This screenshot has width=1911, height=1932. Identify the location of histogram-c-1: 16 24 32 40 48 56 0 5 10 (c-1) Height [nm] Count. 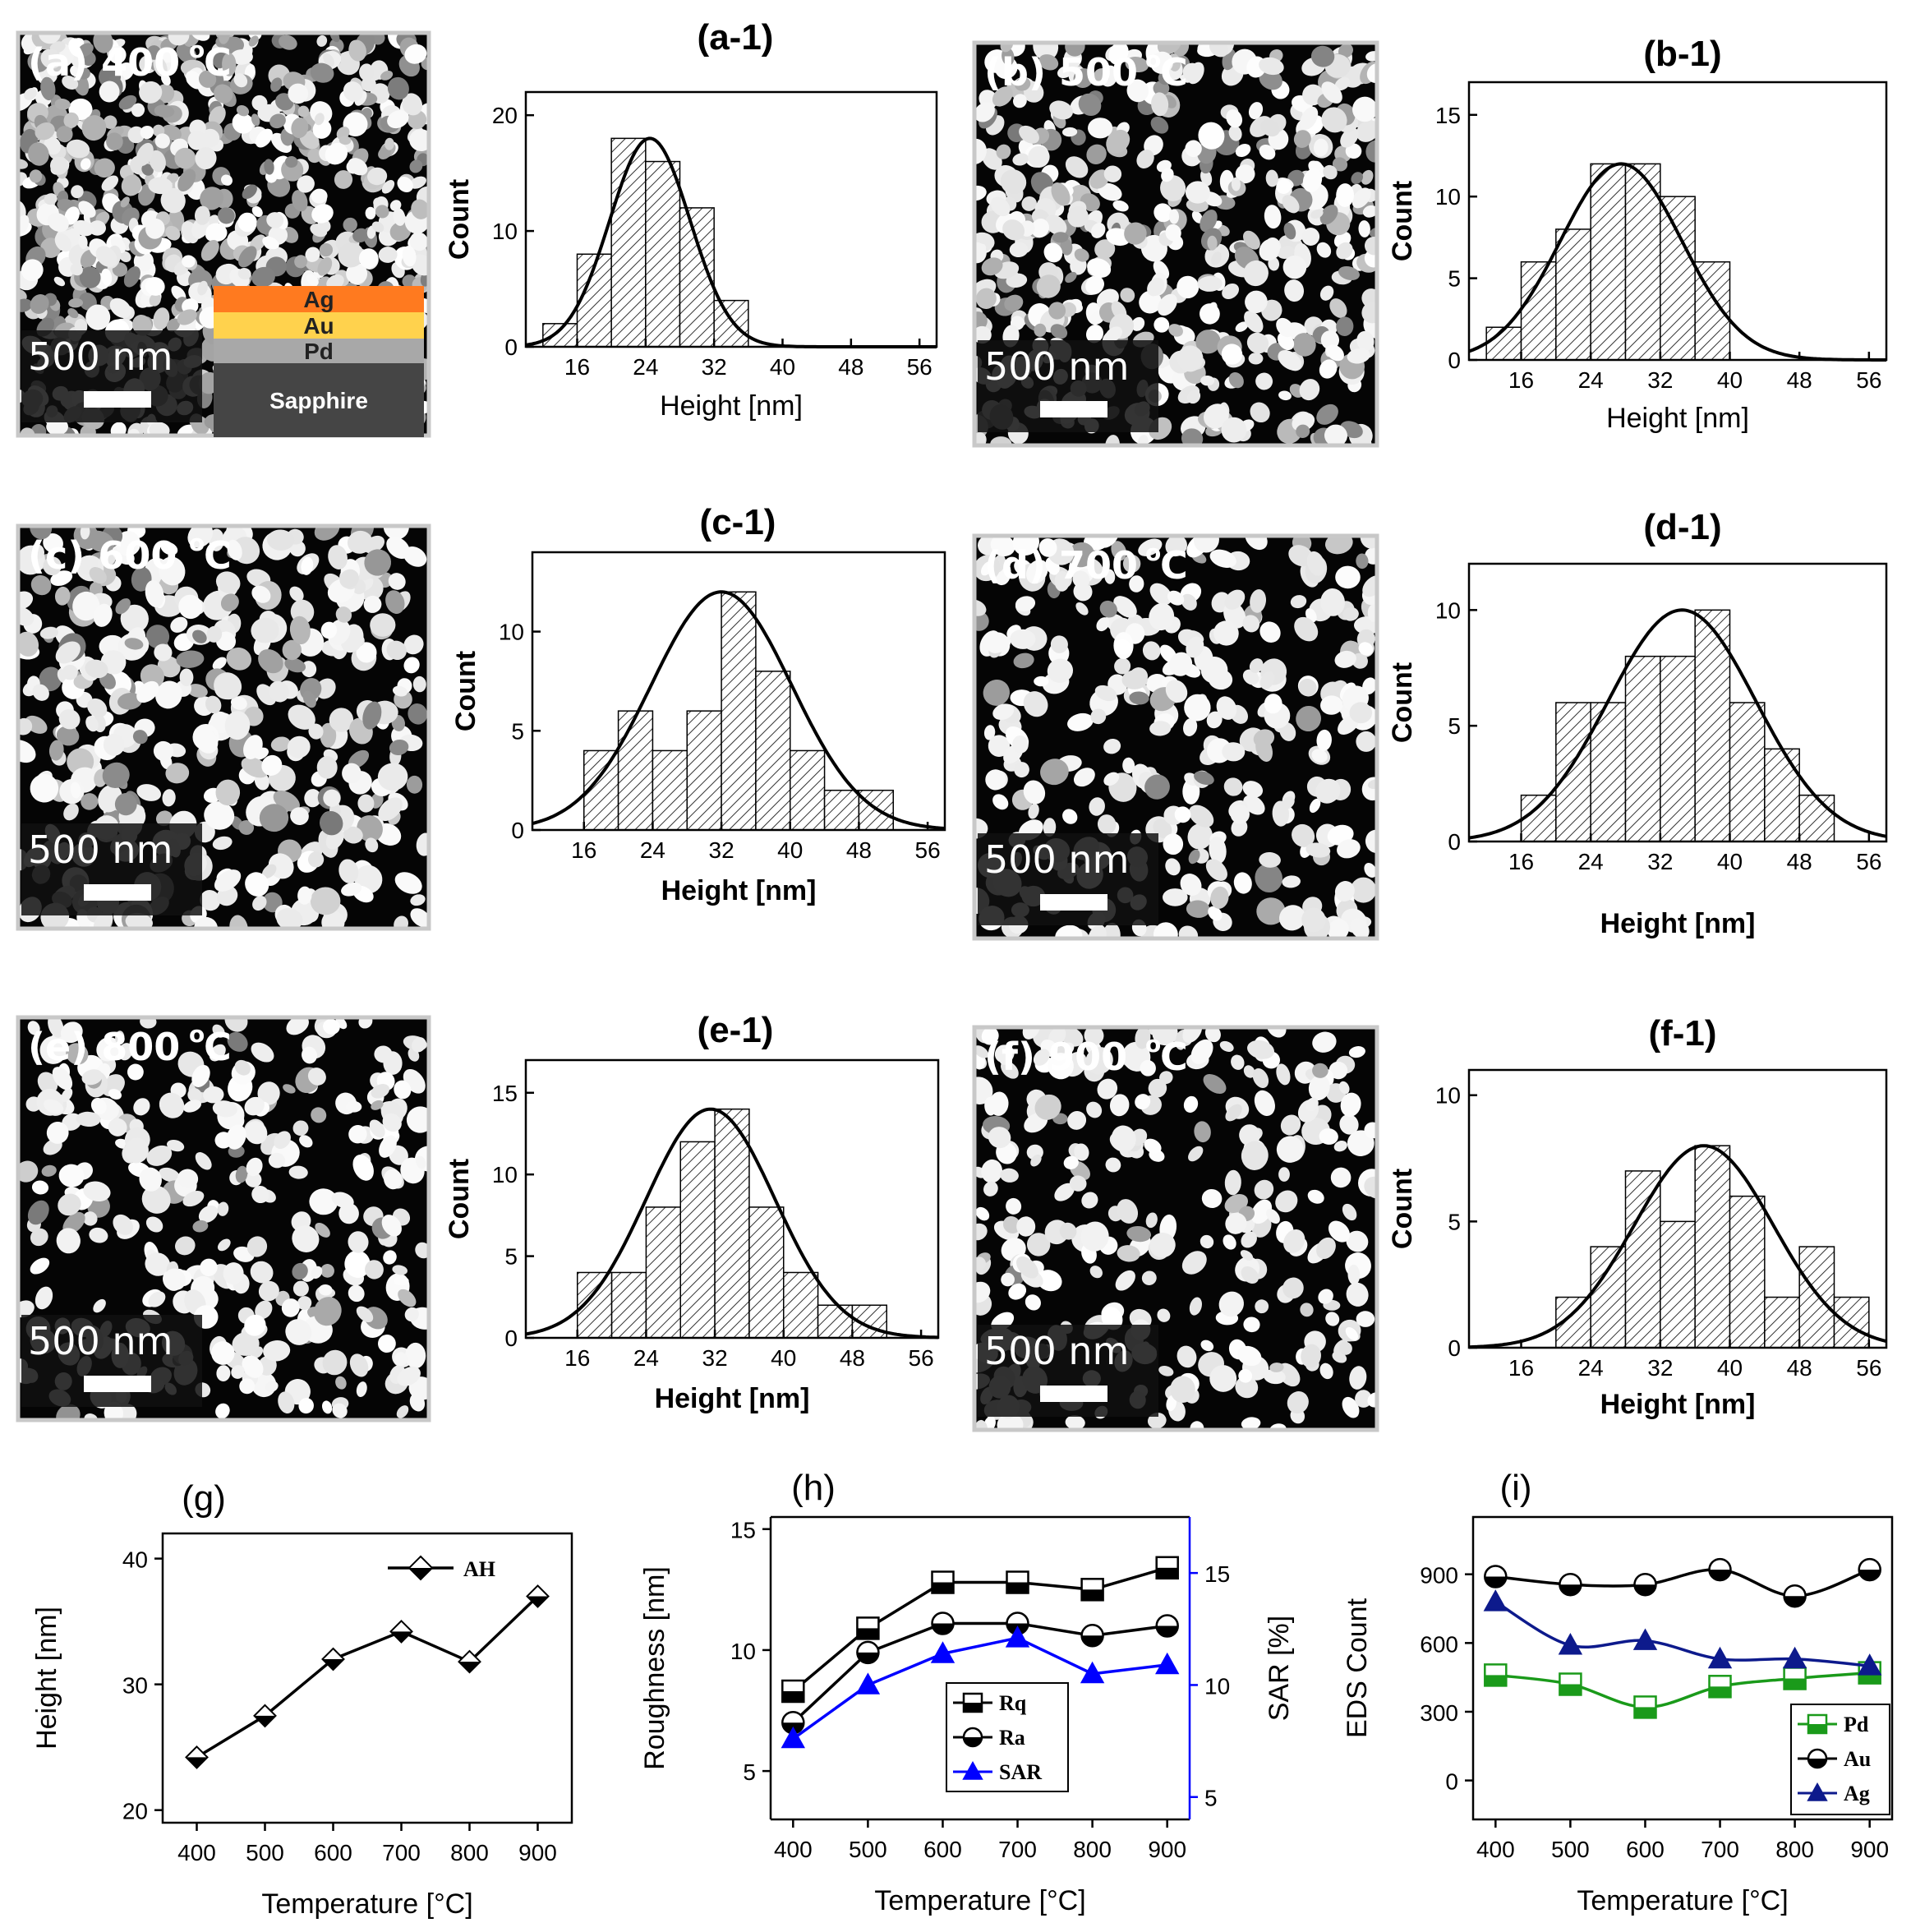
(698, 704).